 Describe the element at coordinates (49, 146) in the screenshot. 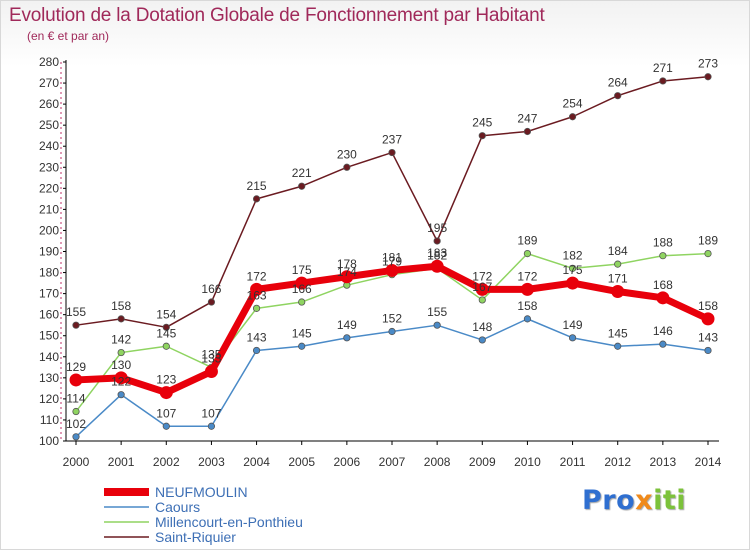

I see `y-tick-label: 240` at that location.